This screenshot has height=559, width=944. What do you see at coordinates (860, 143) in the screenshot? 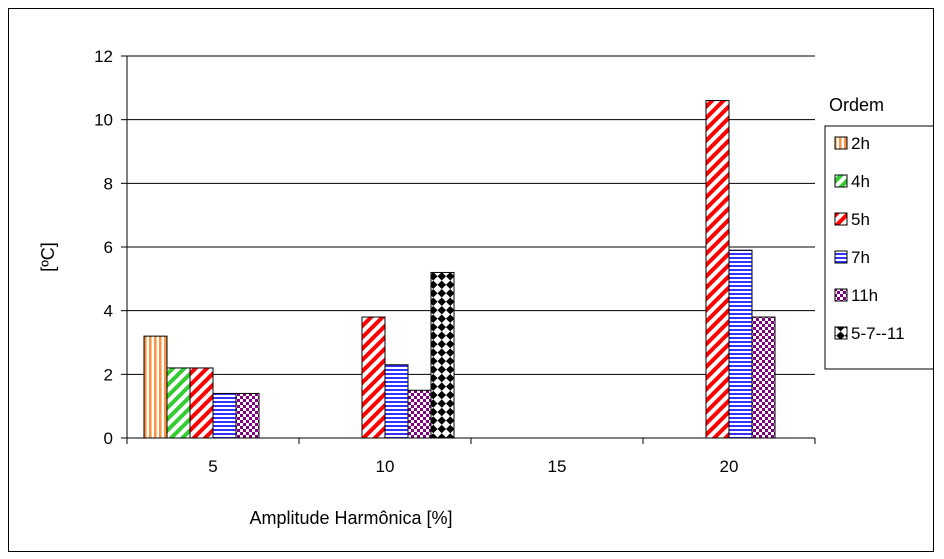
I see `legend-label: 2h` at bounding box center [860, 143].